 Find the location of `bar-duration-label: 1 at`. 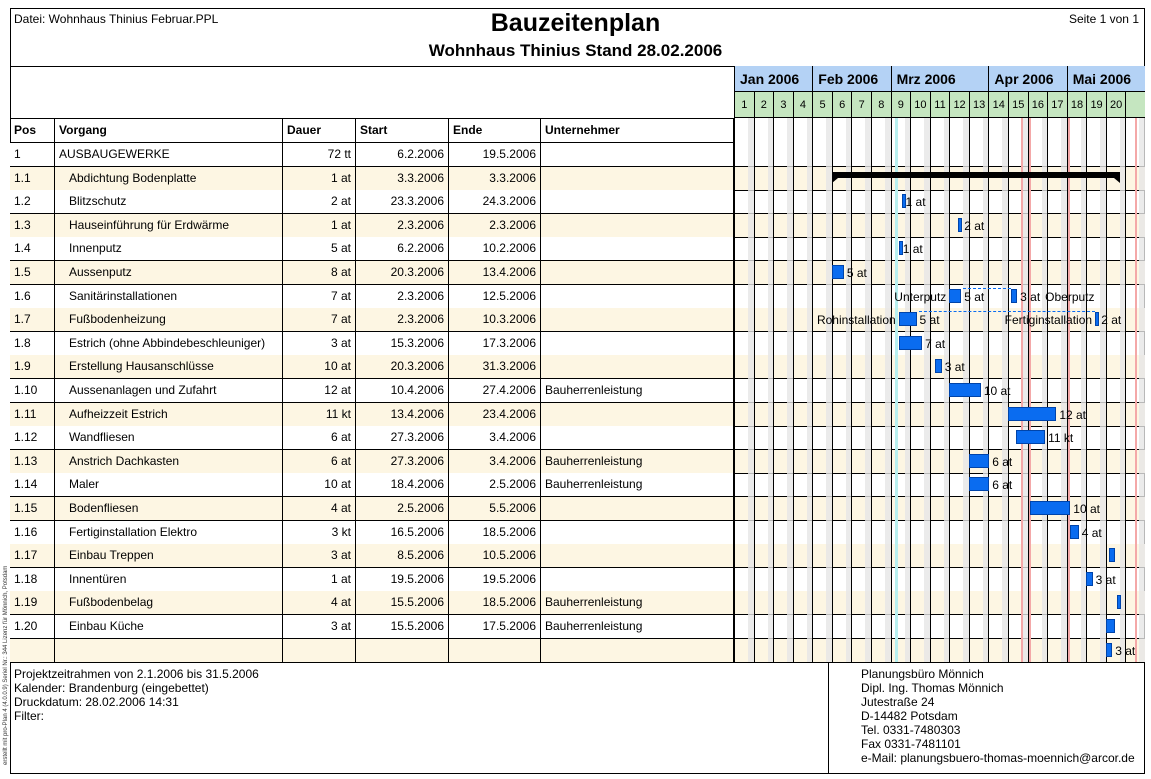

bar-duration-label: 1 at is located at coordinates (912, 249).